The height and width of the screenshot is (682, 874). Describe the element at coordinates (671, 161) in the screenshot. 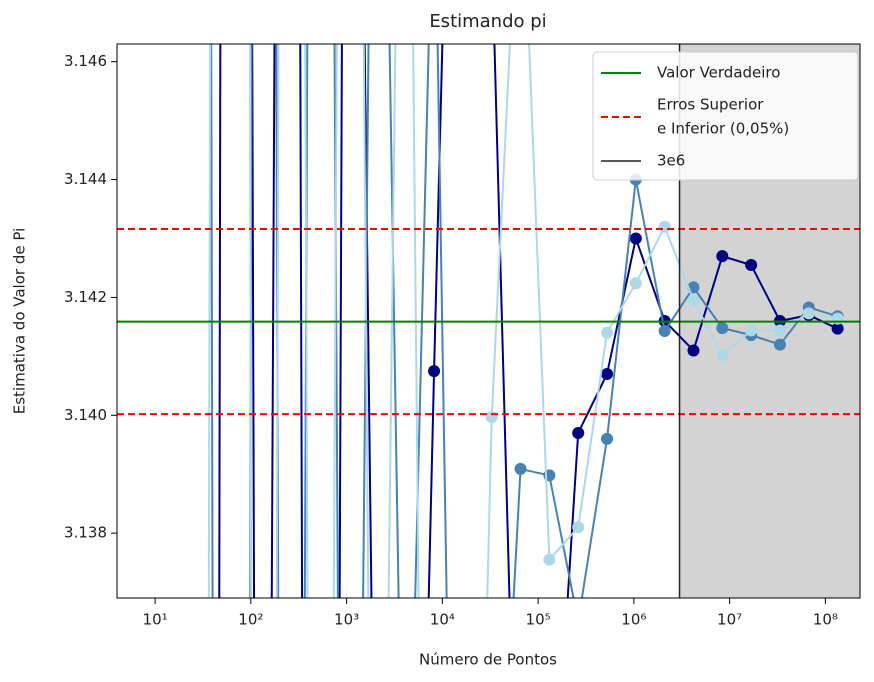

I see `legend-label: 3e6` at that location.